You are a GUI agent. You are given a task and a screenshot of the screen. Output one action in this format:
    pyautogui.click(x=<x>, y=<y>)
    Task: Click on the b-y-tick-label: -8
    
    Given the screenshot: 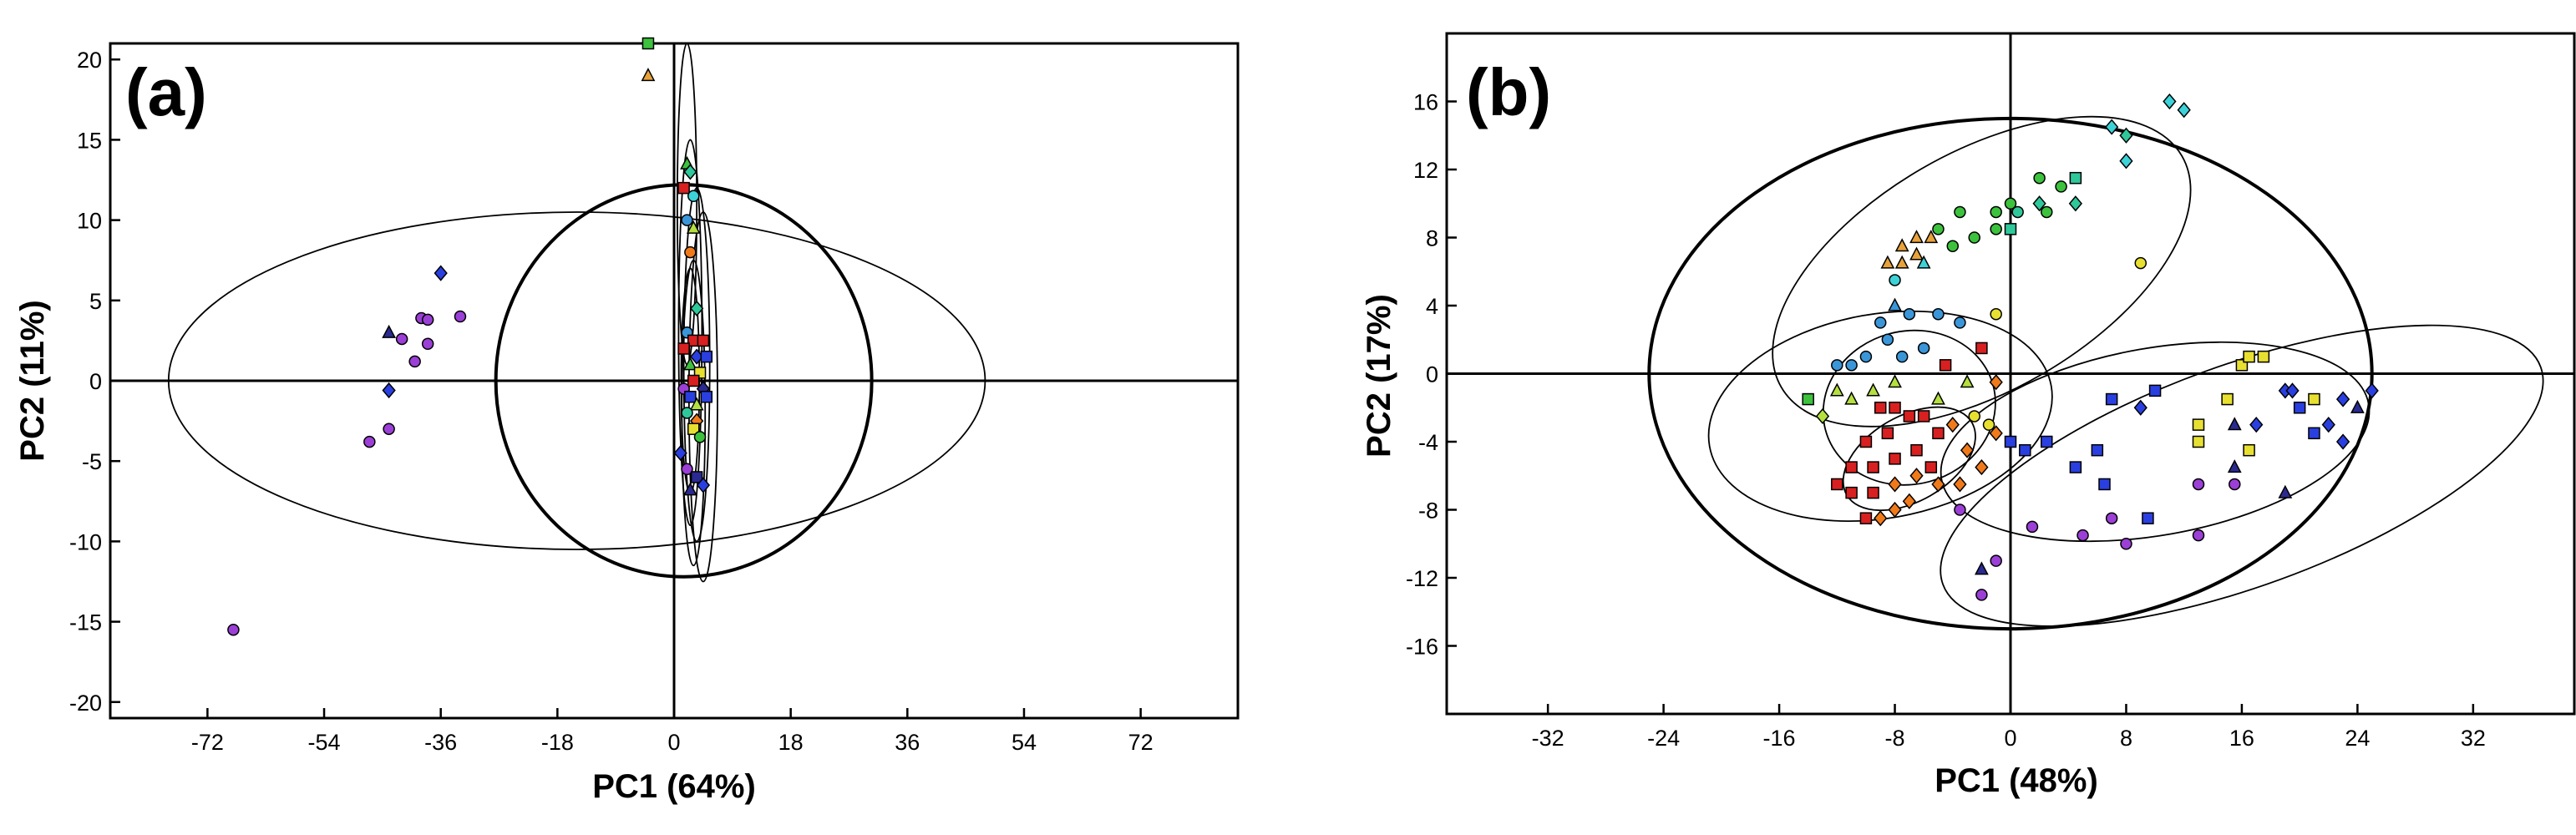 What is the action you would take?
    pyautogui.click(x=1428, y=511)
    